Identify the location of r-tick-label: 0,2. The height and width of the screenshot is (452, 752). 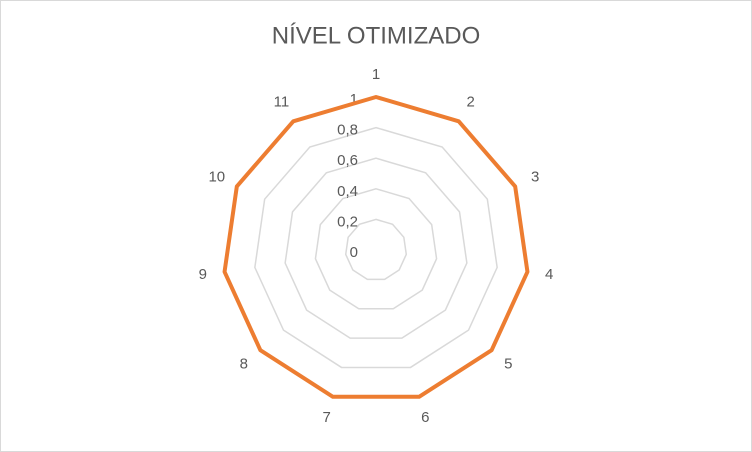
(347, 221).